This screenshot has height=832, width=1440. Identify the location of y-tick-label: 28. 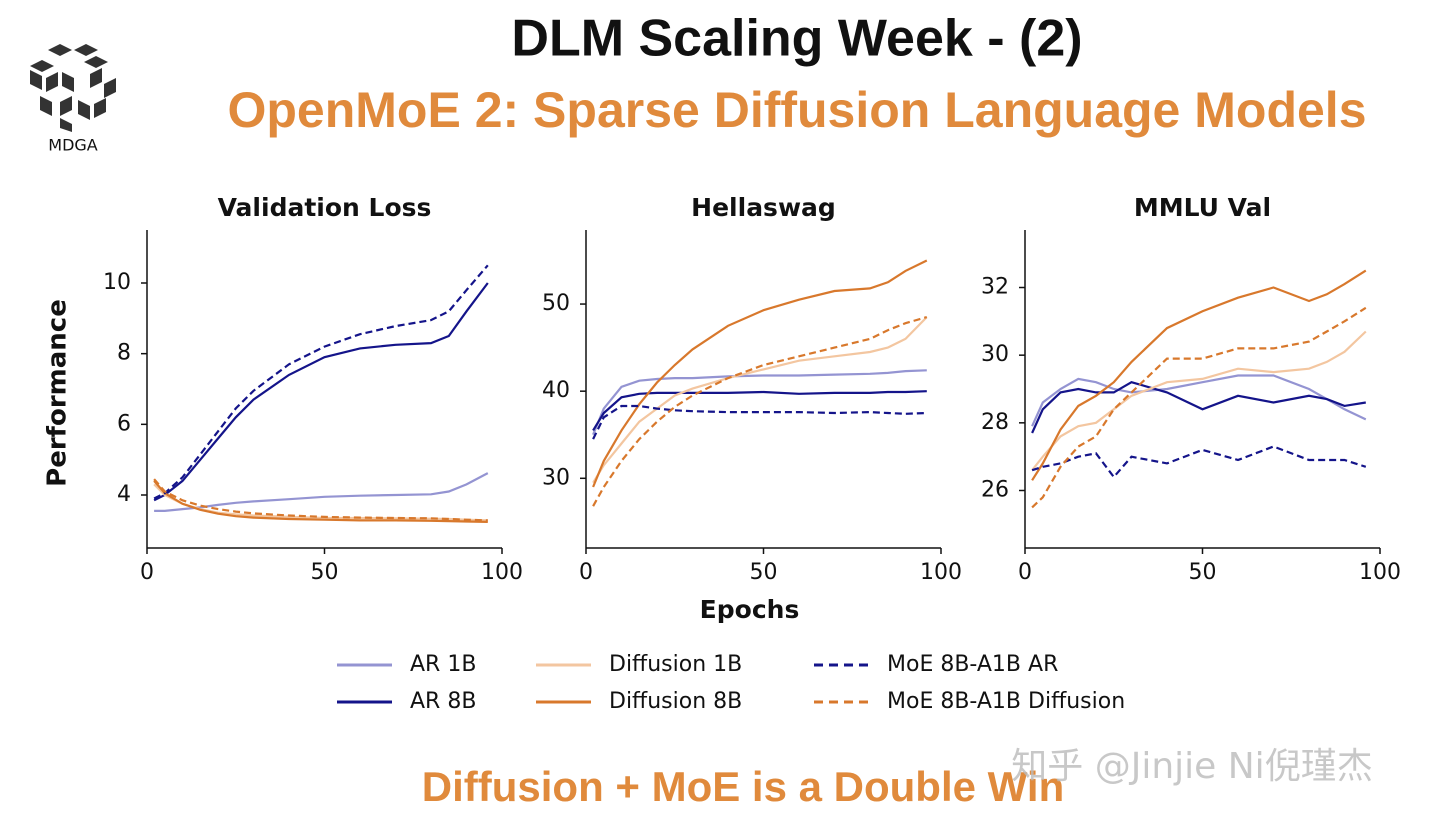
(995, 422).